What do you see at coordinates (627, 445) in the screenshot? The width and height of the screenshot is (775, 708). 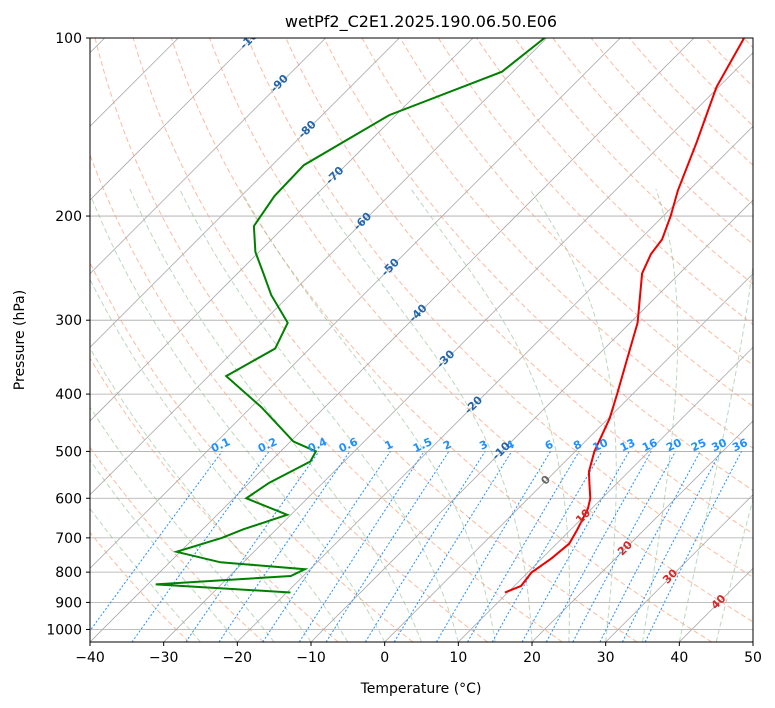 I see `mixing-ratio-label: 13` at bounding box center [627, 445].